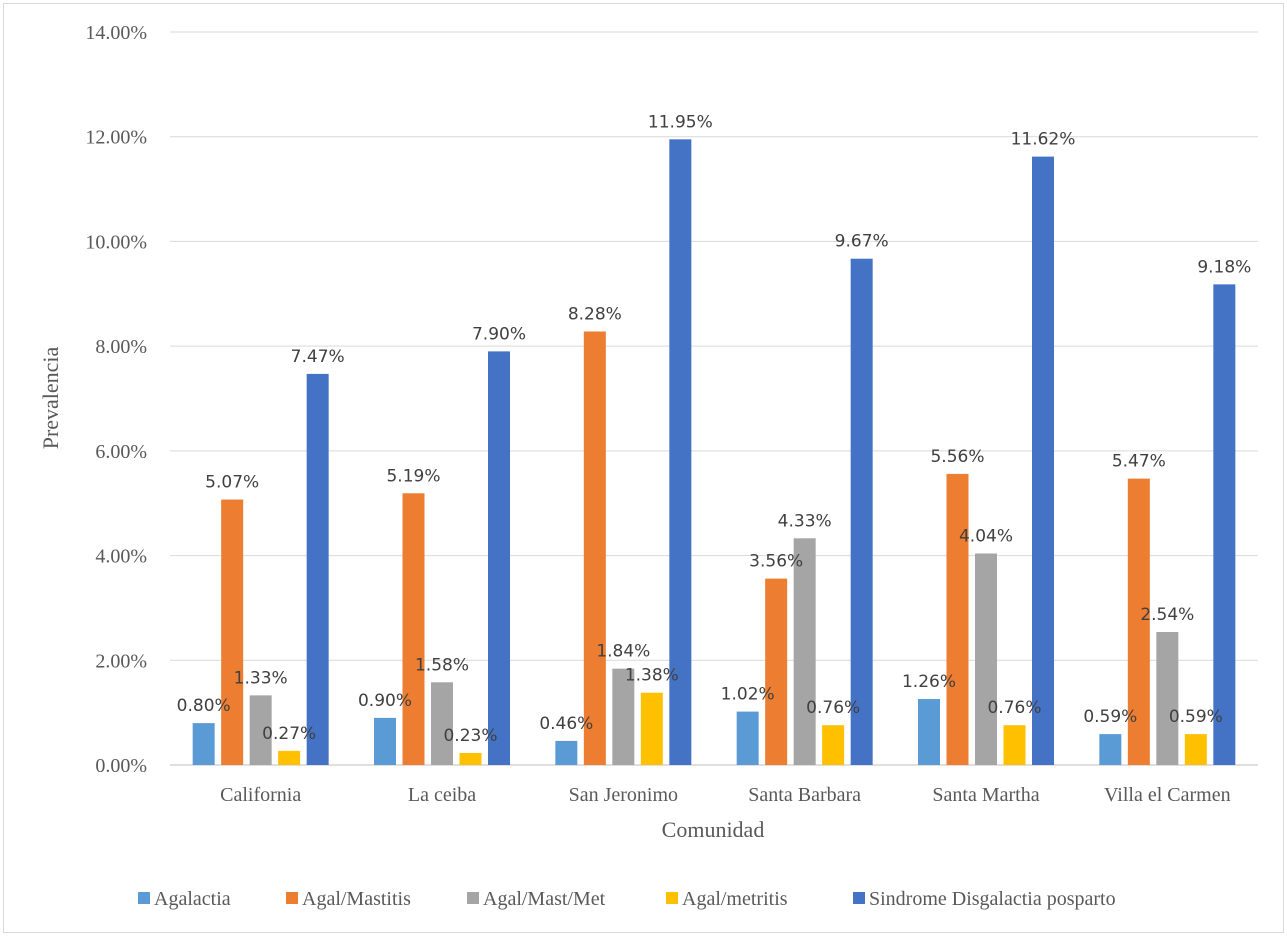  I want to click on y-tick-label: 0.00%, so click(121, 766).